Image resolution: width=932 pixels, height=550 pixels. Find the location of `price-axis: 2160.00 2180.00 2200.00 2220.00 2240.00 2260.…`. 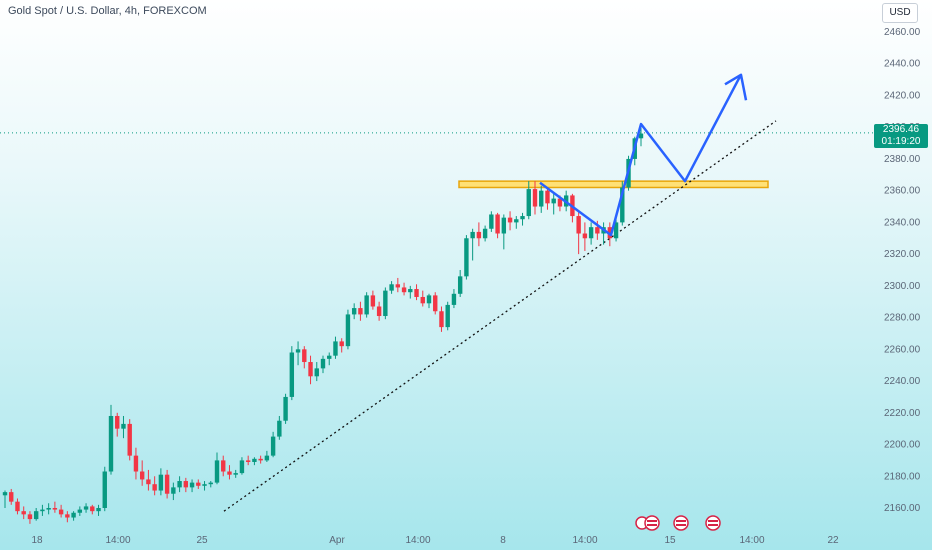

price-axis: 2160.00 2180.00 2200.00 2220.00 2240.00 2260.… is located at coordinates (902, 270).